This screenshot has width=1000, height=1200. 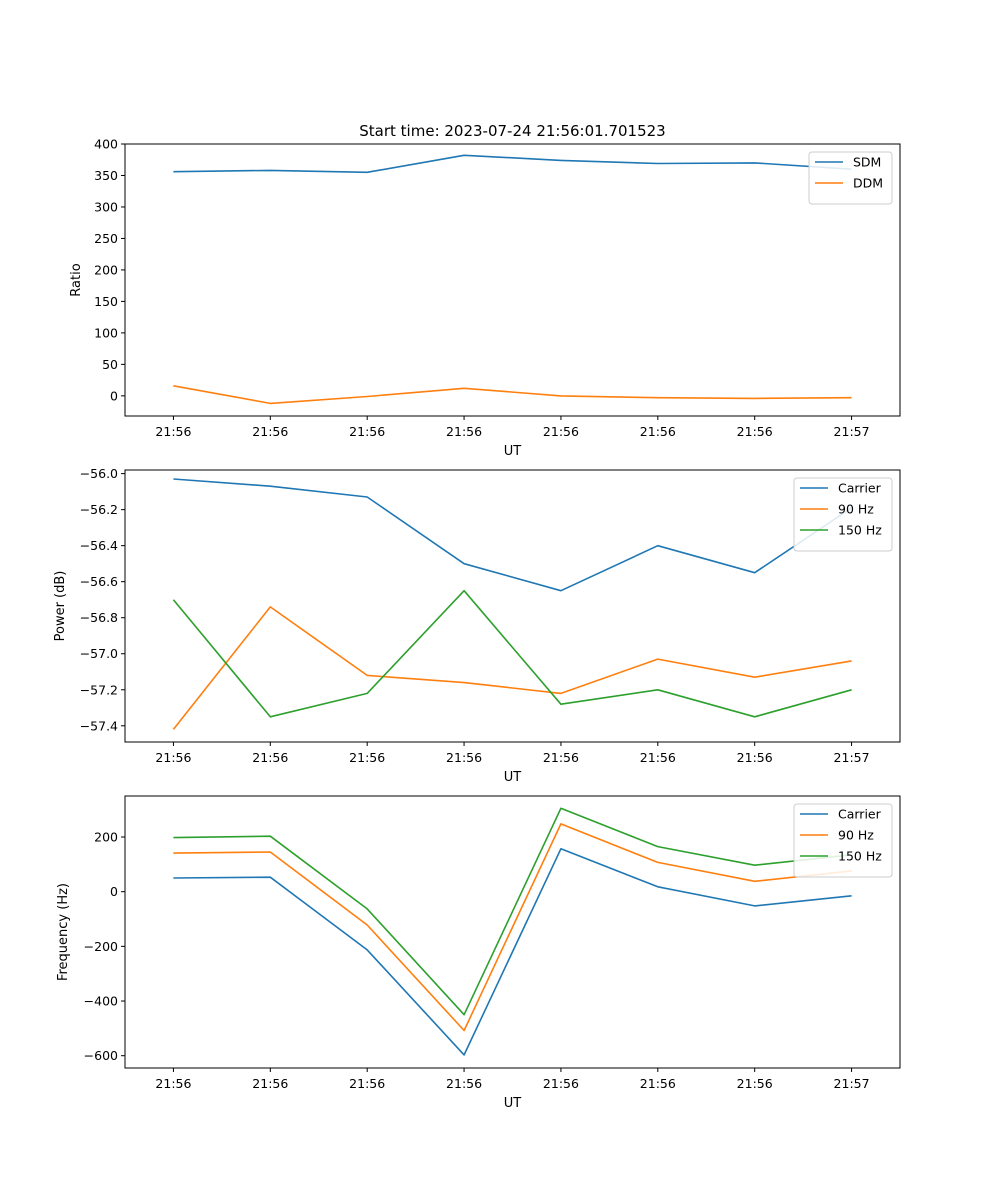 I want to click on legend-label: DDM, so click(x=868, y=183).